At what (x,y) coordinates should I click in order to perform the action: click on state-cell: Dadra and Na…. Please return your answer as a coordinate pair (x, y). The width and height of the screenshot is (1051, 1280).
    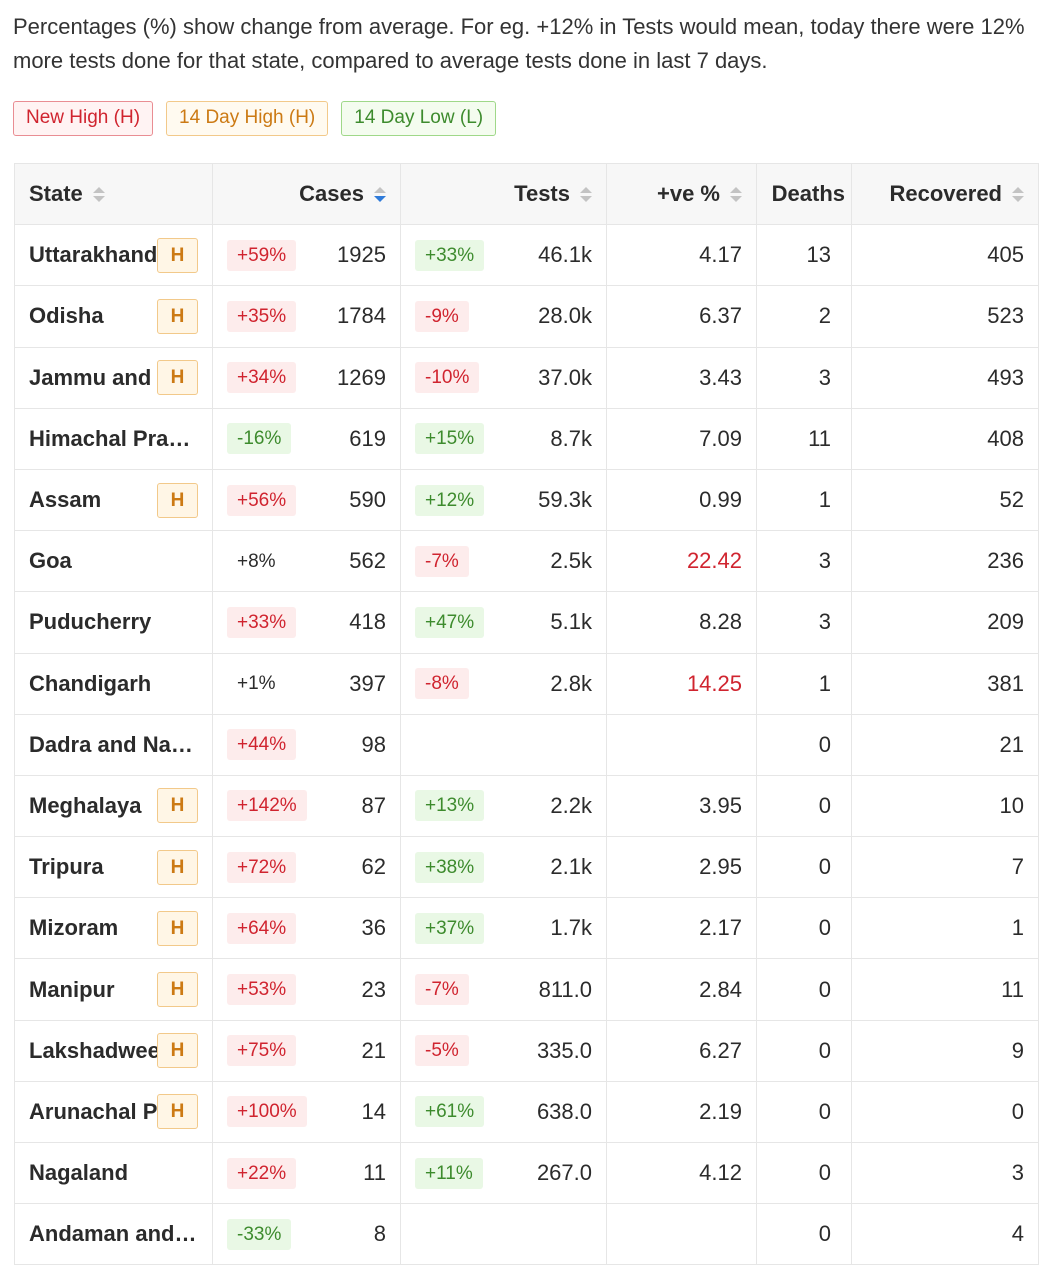
    Looking at the image, I should click on (113, 744).